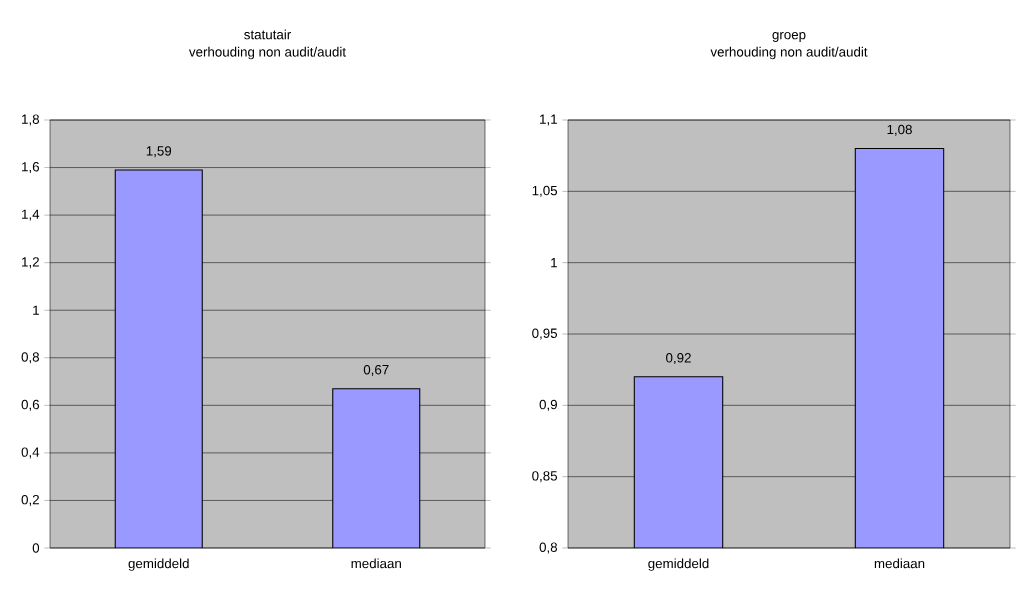 Image resolution: width=1022 pixels, height=590 pixels. What do you see at coordinates (30, 500) in the screenshot?
I see `y-tick-label: 0,2` at bounding box center [30, 500].